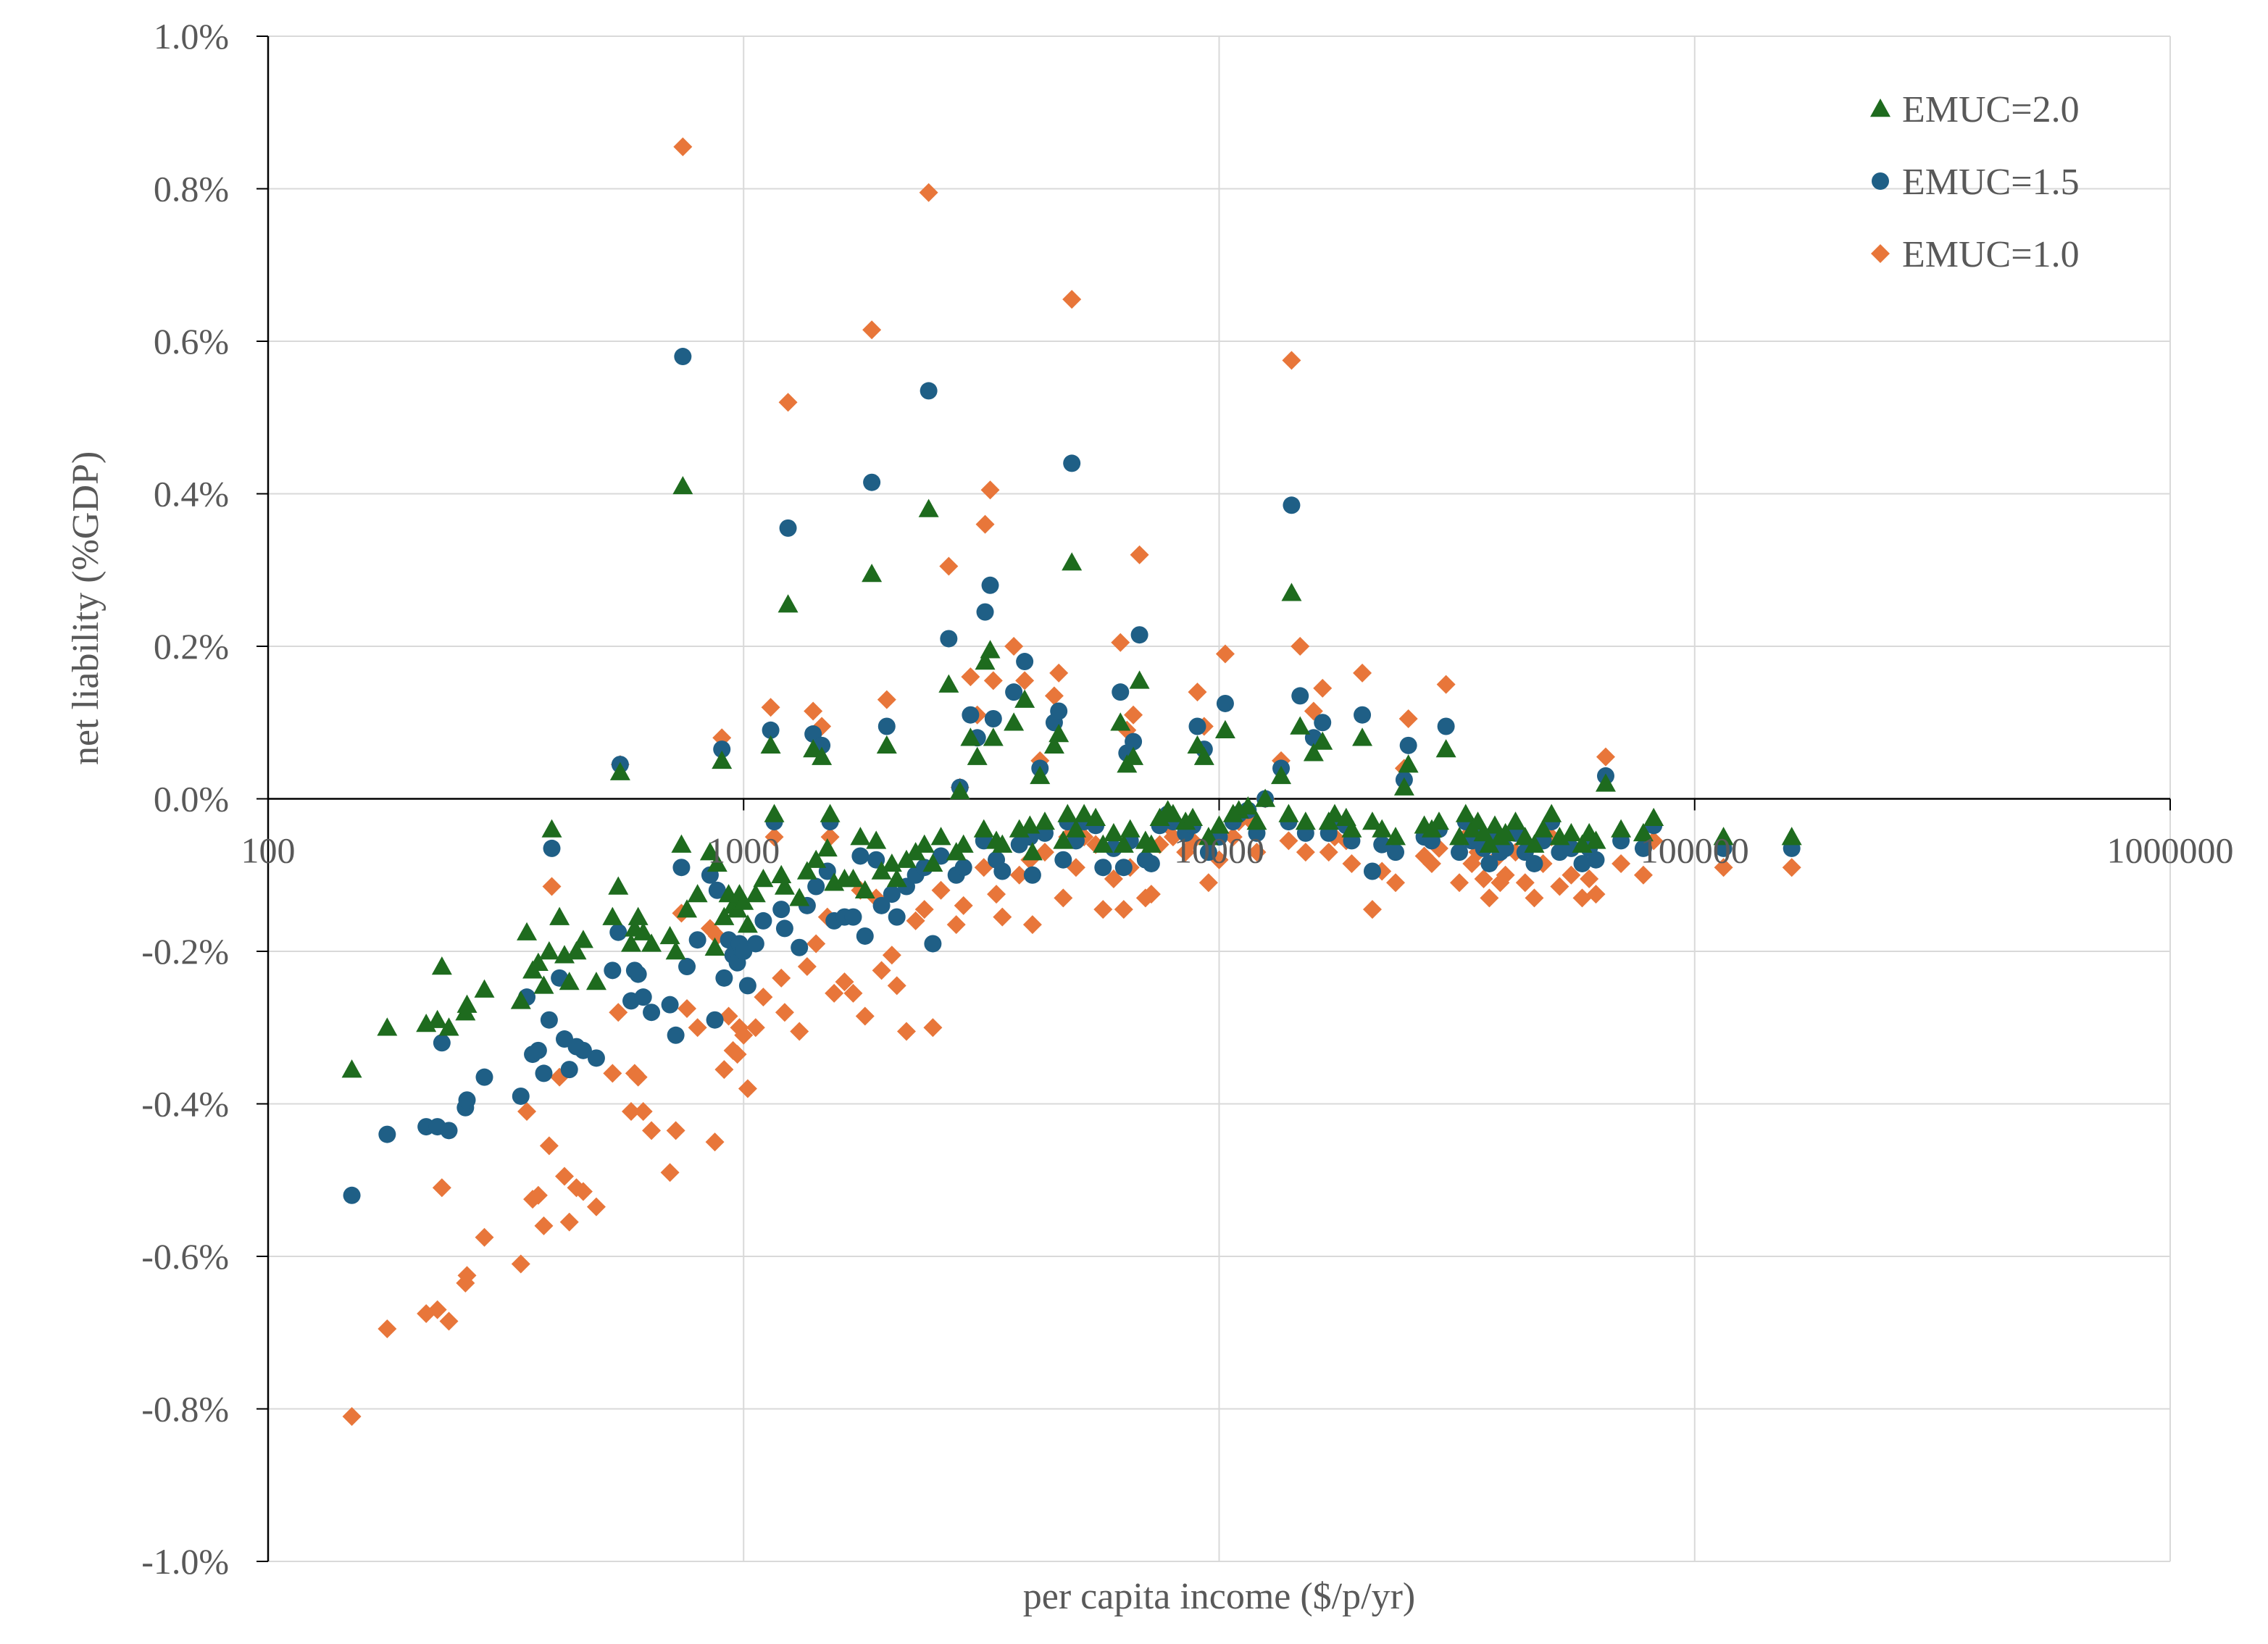  Describe the element at coordinates (191, 189) in the screenshot. I see `y-tick-label: 0.8%` at that location.